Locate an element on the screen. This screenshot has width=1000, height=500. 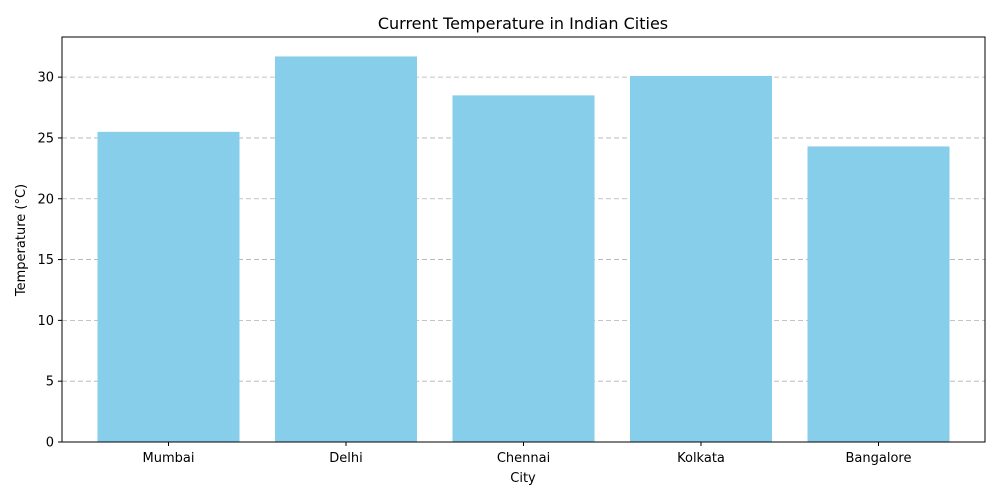
x-ticks: Mumbai Delhi Chennai Kolkata Bangalore is located at coordinates (527, 454).